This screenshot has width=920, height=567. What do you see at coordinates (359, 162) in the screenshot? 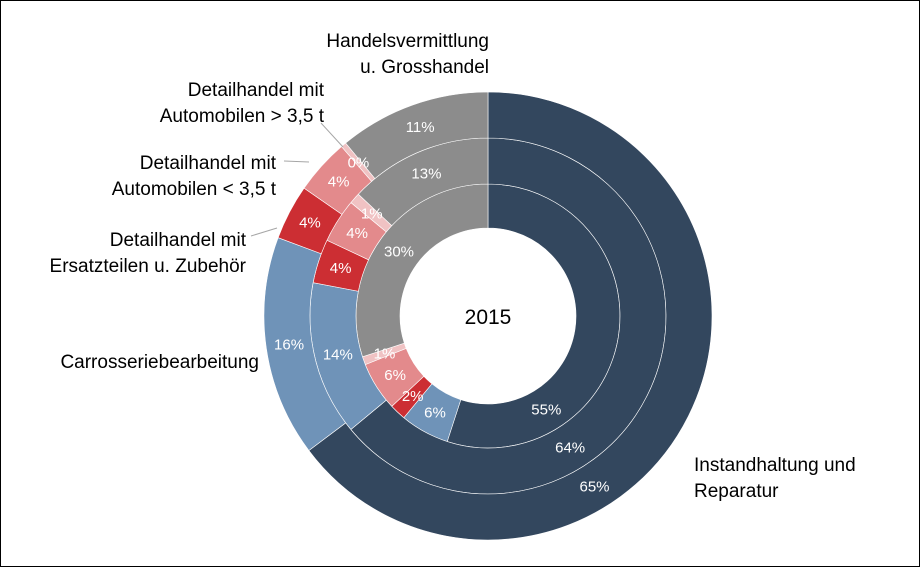
I see `ring-outer-label-detail-auto-gt35: 0%` at bounding box center [359, 162].